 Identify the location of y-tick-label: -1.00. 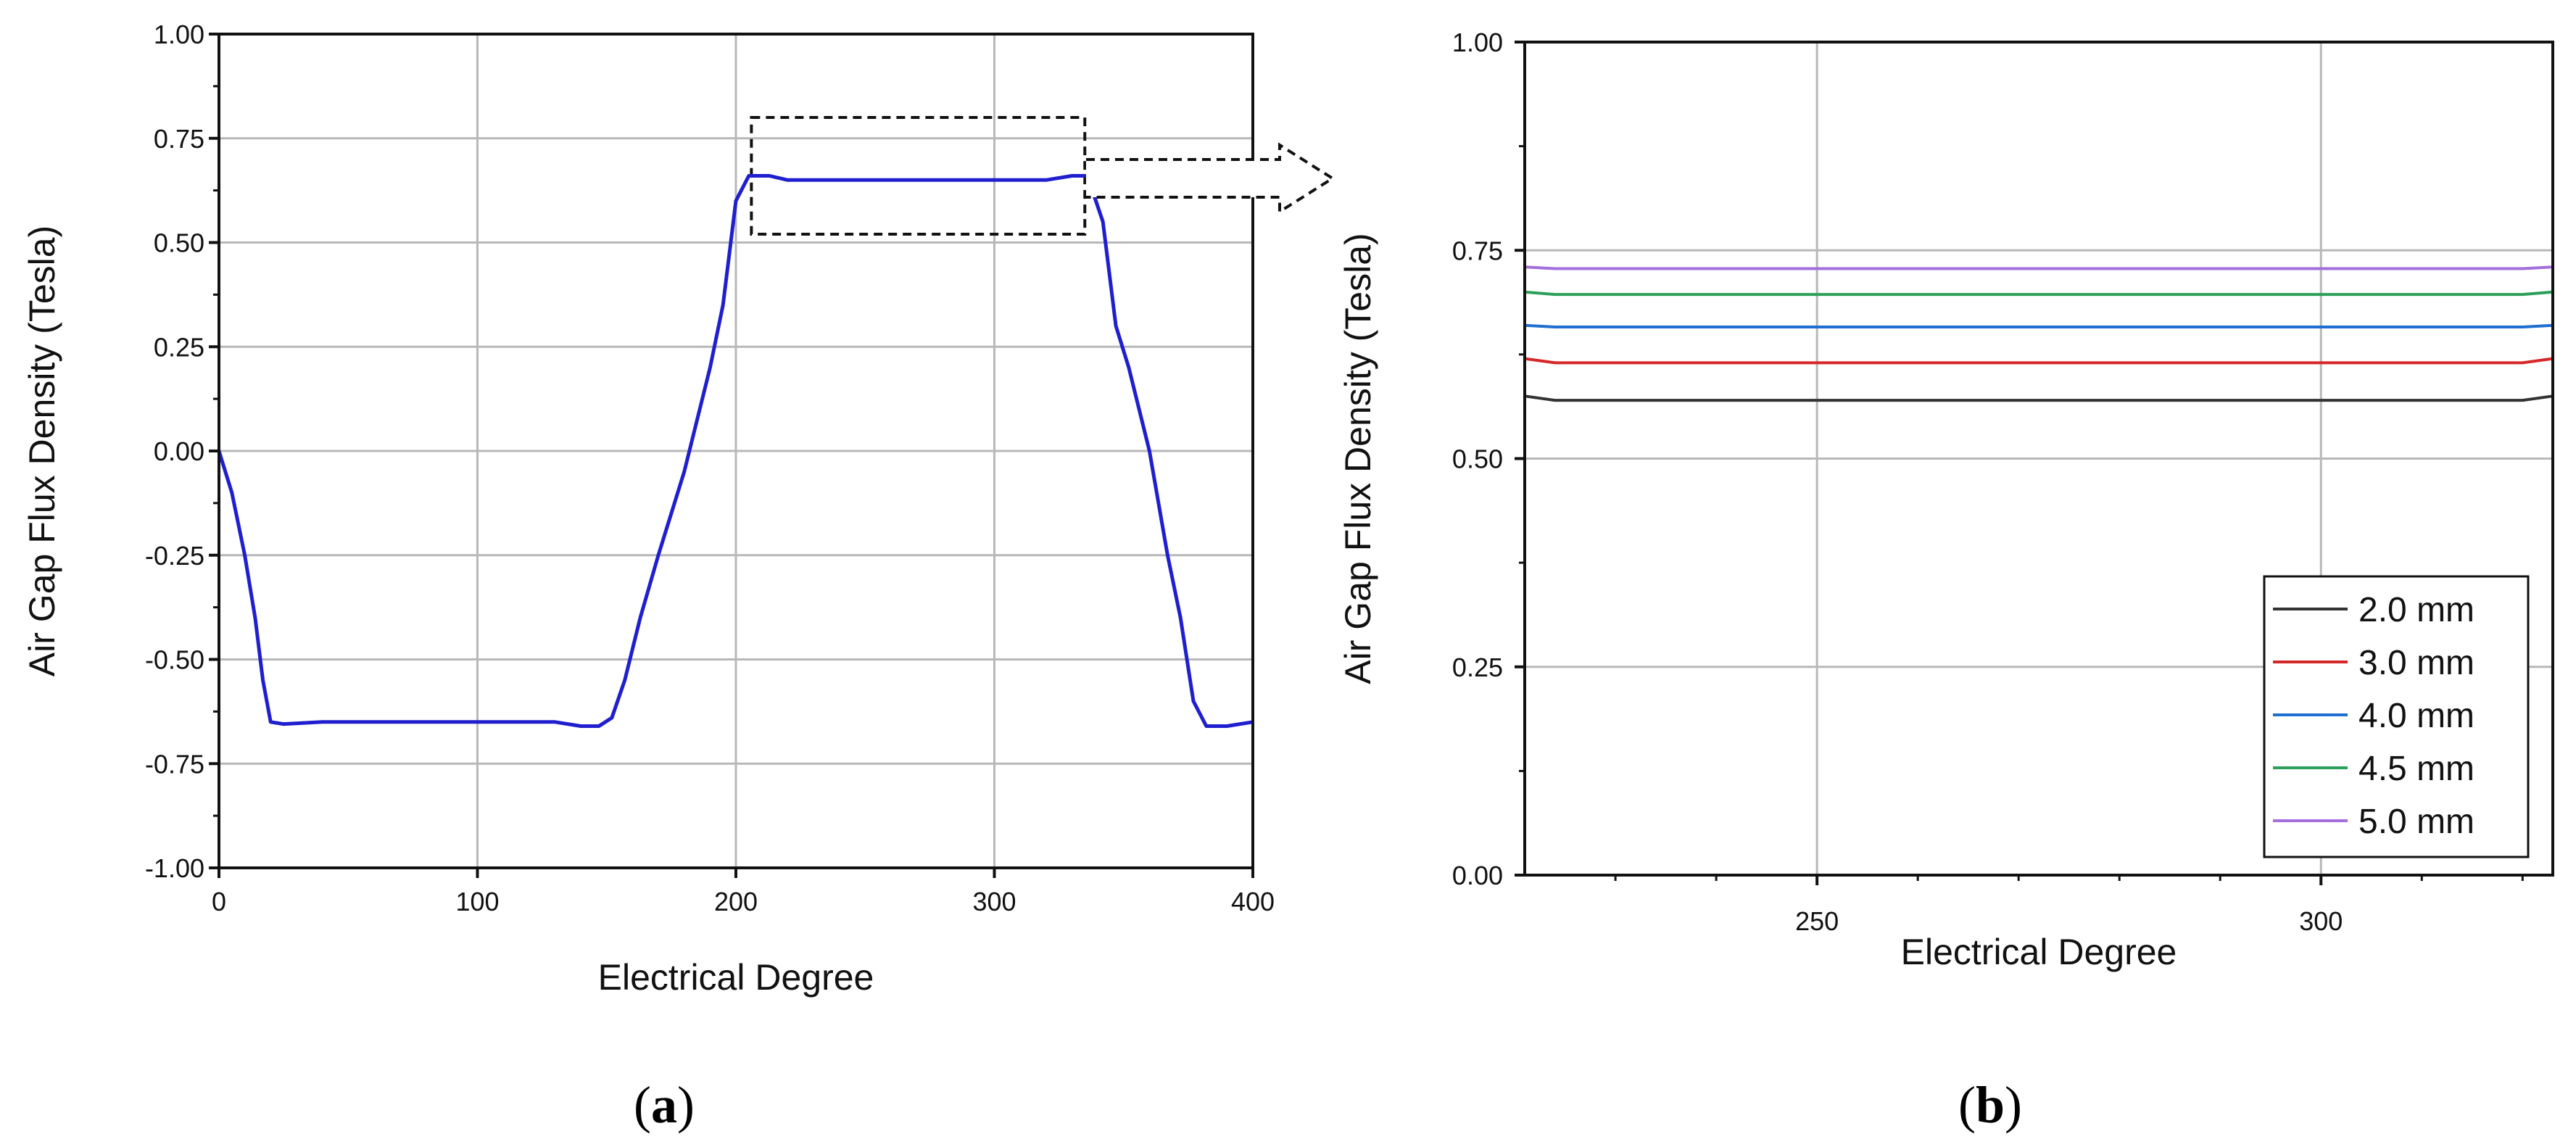
(174, 868).